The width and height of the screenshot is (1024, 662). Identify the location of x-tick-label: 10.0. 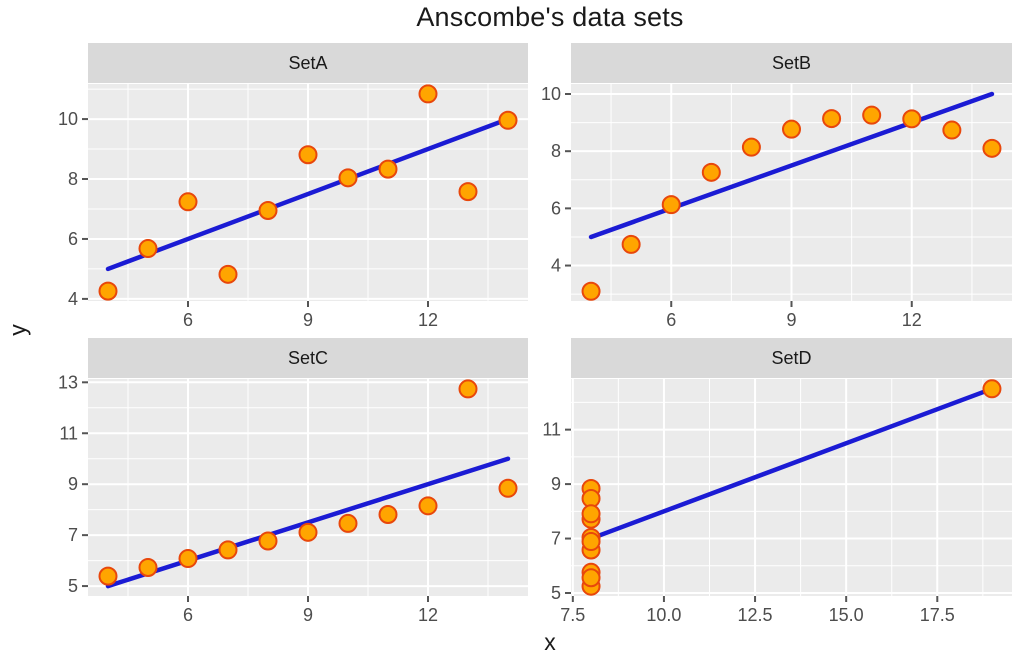
(663, 615).